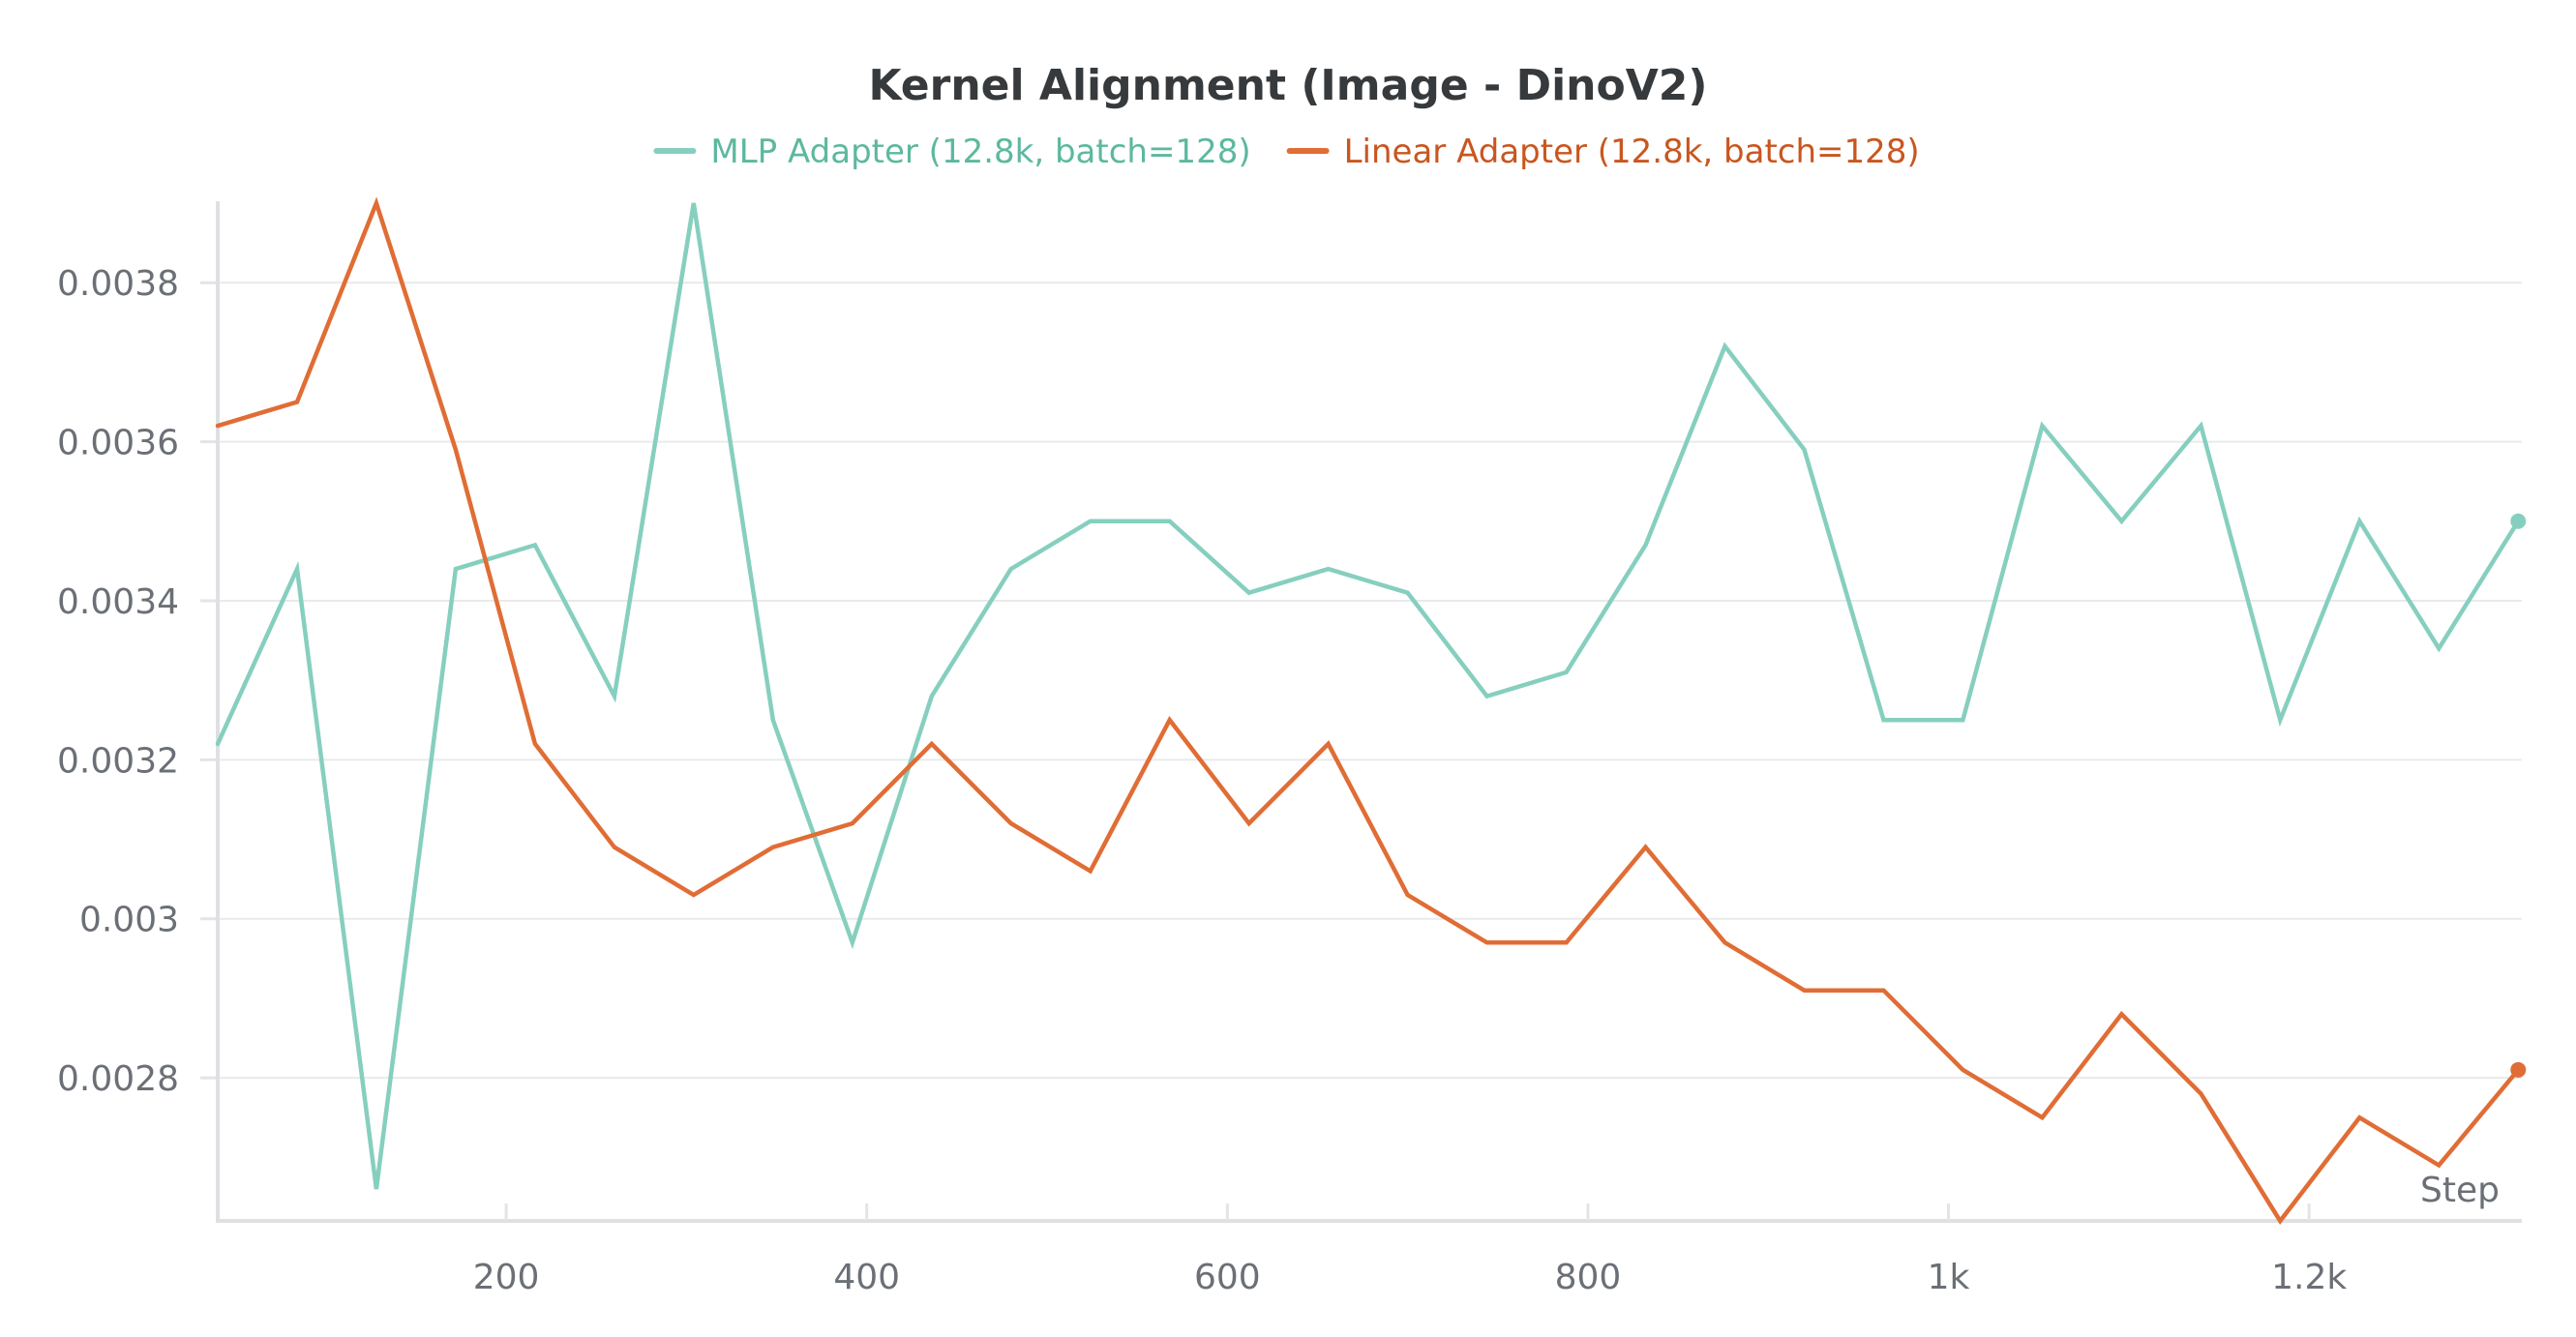 This screenshot has width=2576, height=1337. Describe the element at coordinates (118, 284) in the screenshot. I see `y-tick-label: 0.0038` at that location.